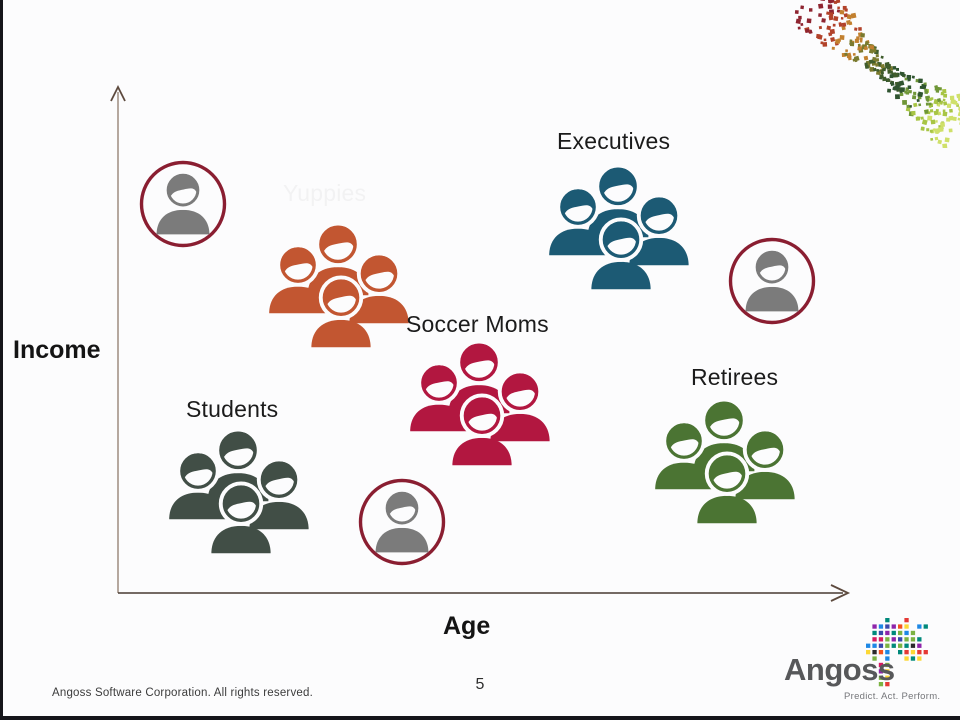 The image size is (960, 720). Describe the element at coordinates (480, 718) in the screenshot. I see `bottom-edge-bar` at that location.